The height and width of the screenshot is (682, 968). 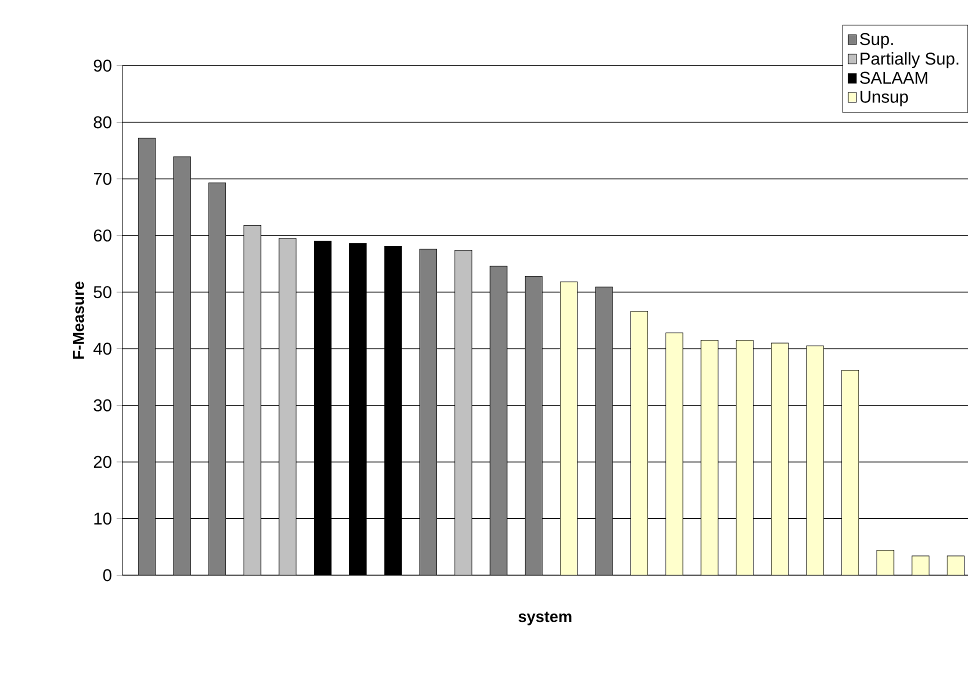 I want to click on y-tick-label: 30, so click(x=103, y=406).